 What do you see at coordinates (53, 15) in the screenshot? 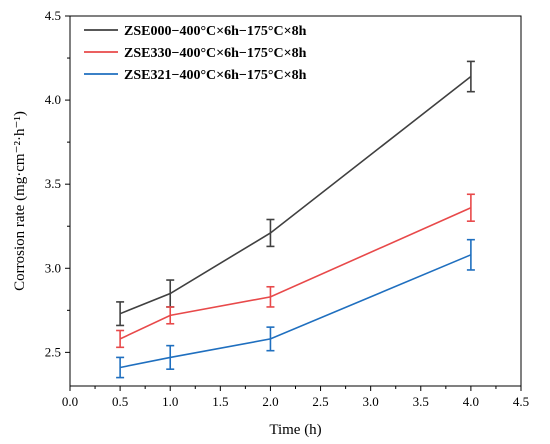
I see `y-tick-label: 4.5` at bounding box center [53, 15].